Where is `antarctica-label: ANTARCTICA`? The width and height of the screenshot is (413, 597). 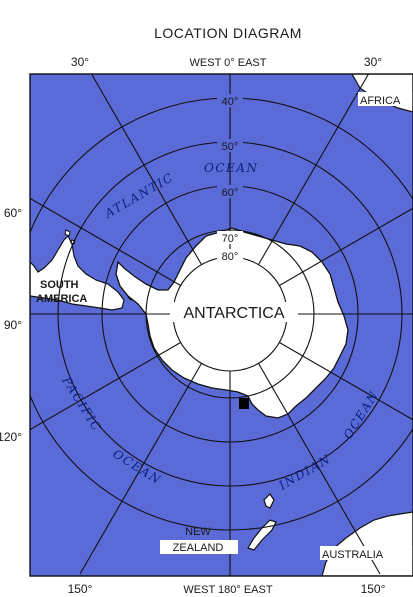
antarctica-label: ANTARCTICA is located at coordinates (233, 313).